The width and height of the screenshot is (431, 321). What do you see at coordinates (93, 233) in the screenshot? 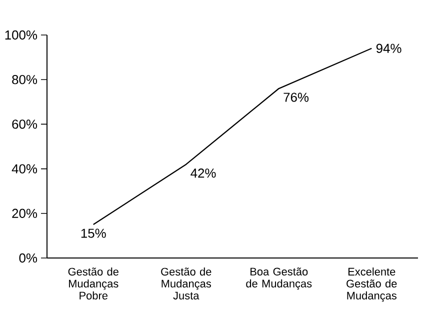
I see `data-label: 15%` at bounding box center [93, 233].